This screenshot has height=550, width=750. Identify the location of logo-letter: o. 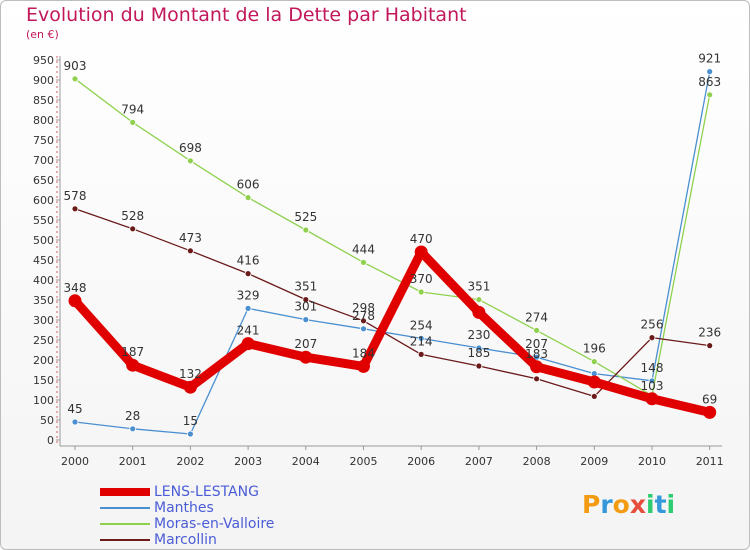
(621, 504).